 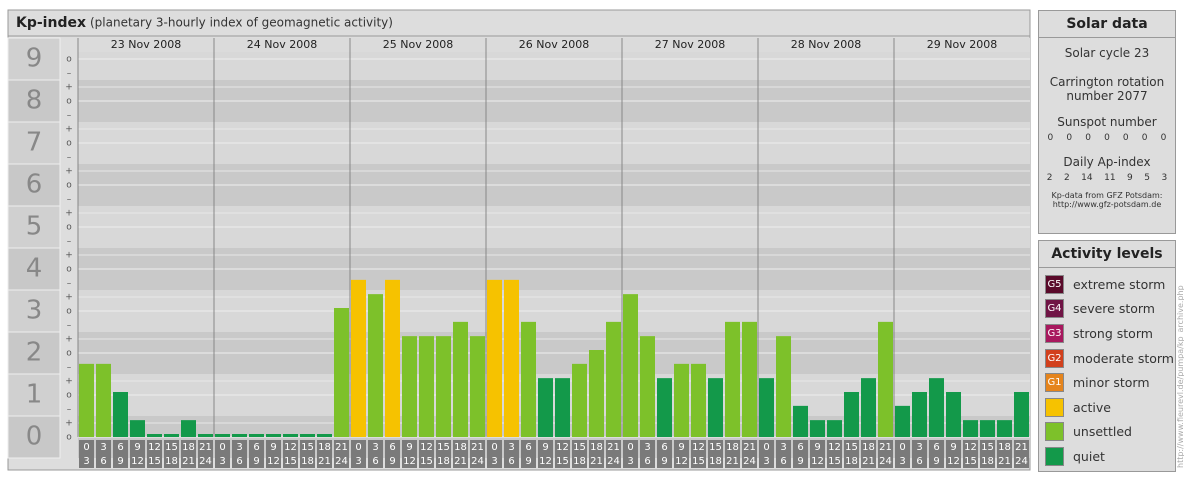 What do you see at coordinates (1111, 383) in the screenshot?
I see `level-label: minor storm` at bounding box center [1111, 383].